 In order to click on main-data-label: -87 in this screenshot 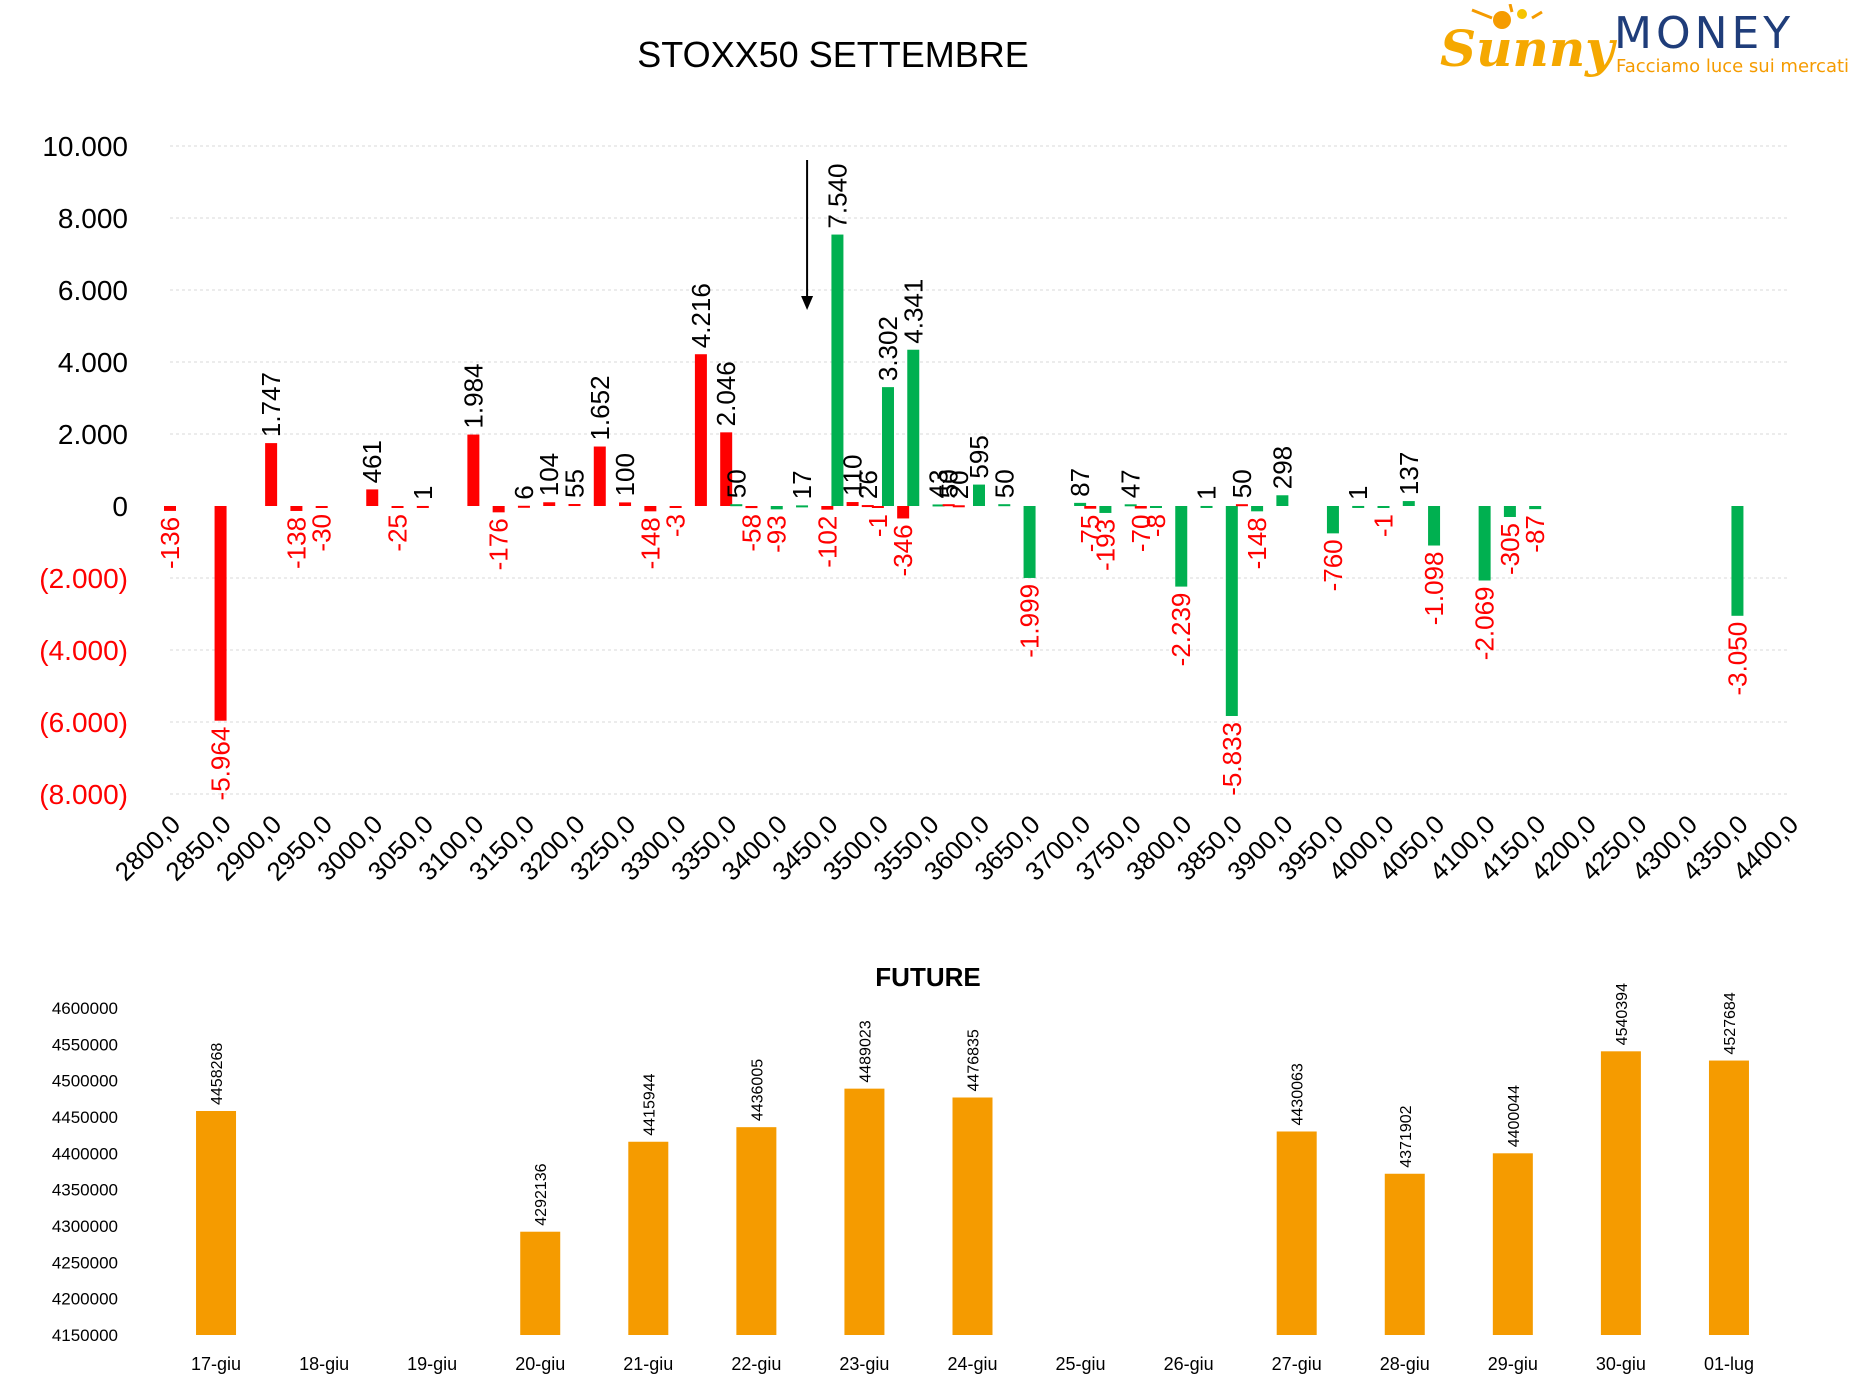, I will do `click(1535, 534)`.